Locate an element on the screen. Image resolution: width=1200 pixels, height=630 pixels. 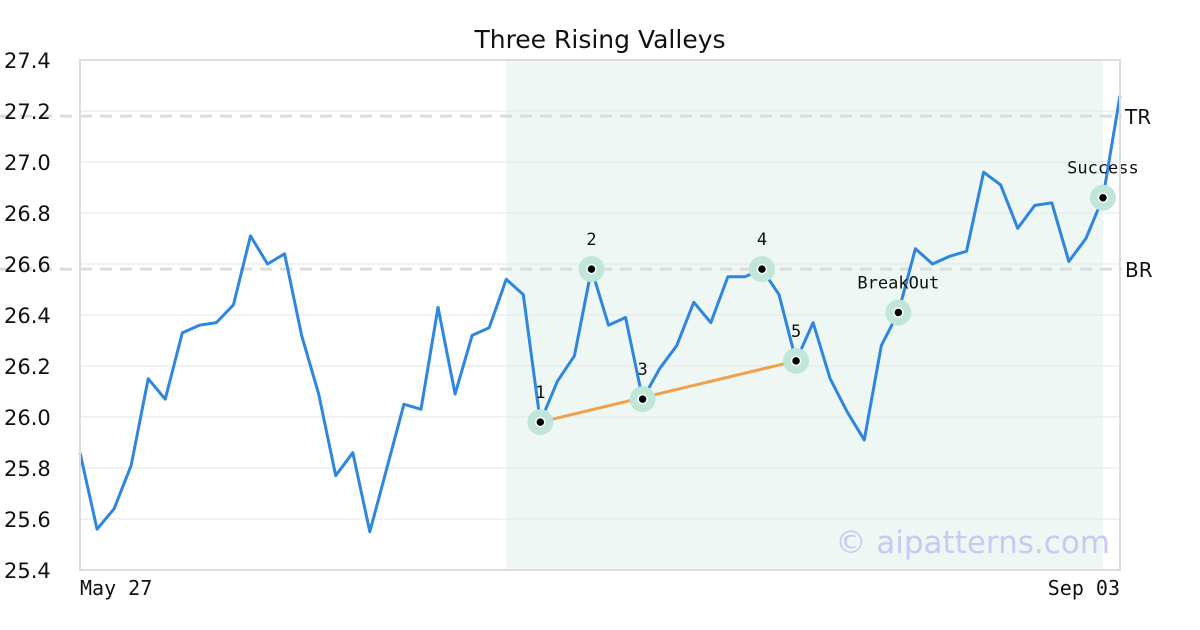
chart-title: Three Rising Valleys is located at coordinates (599, 39).